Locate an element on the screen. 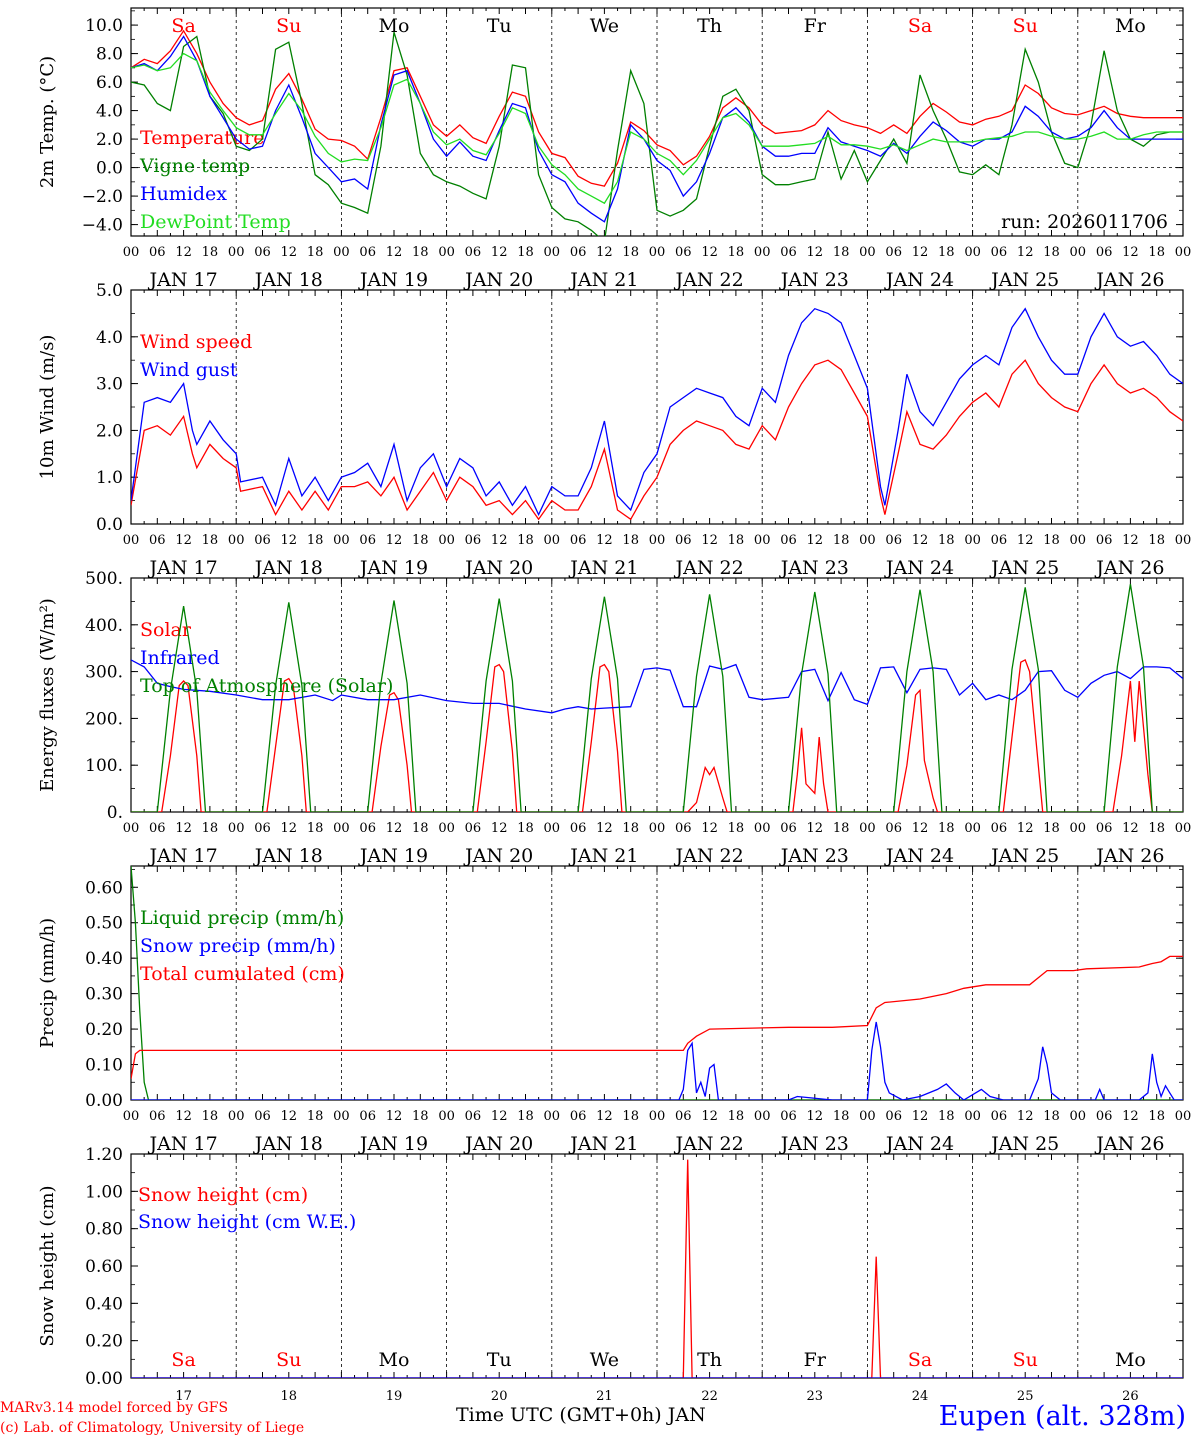 This screenshot has width=1194, height=1440. temp-y-tick-label: 8.0 is located at coordinates (109, 55).